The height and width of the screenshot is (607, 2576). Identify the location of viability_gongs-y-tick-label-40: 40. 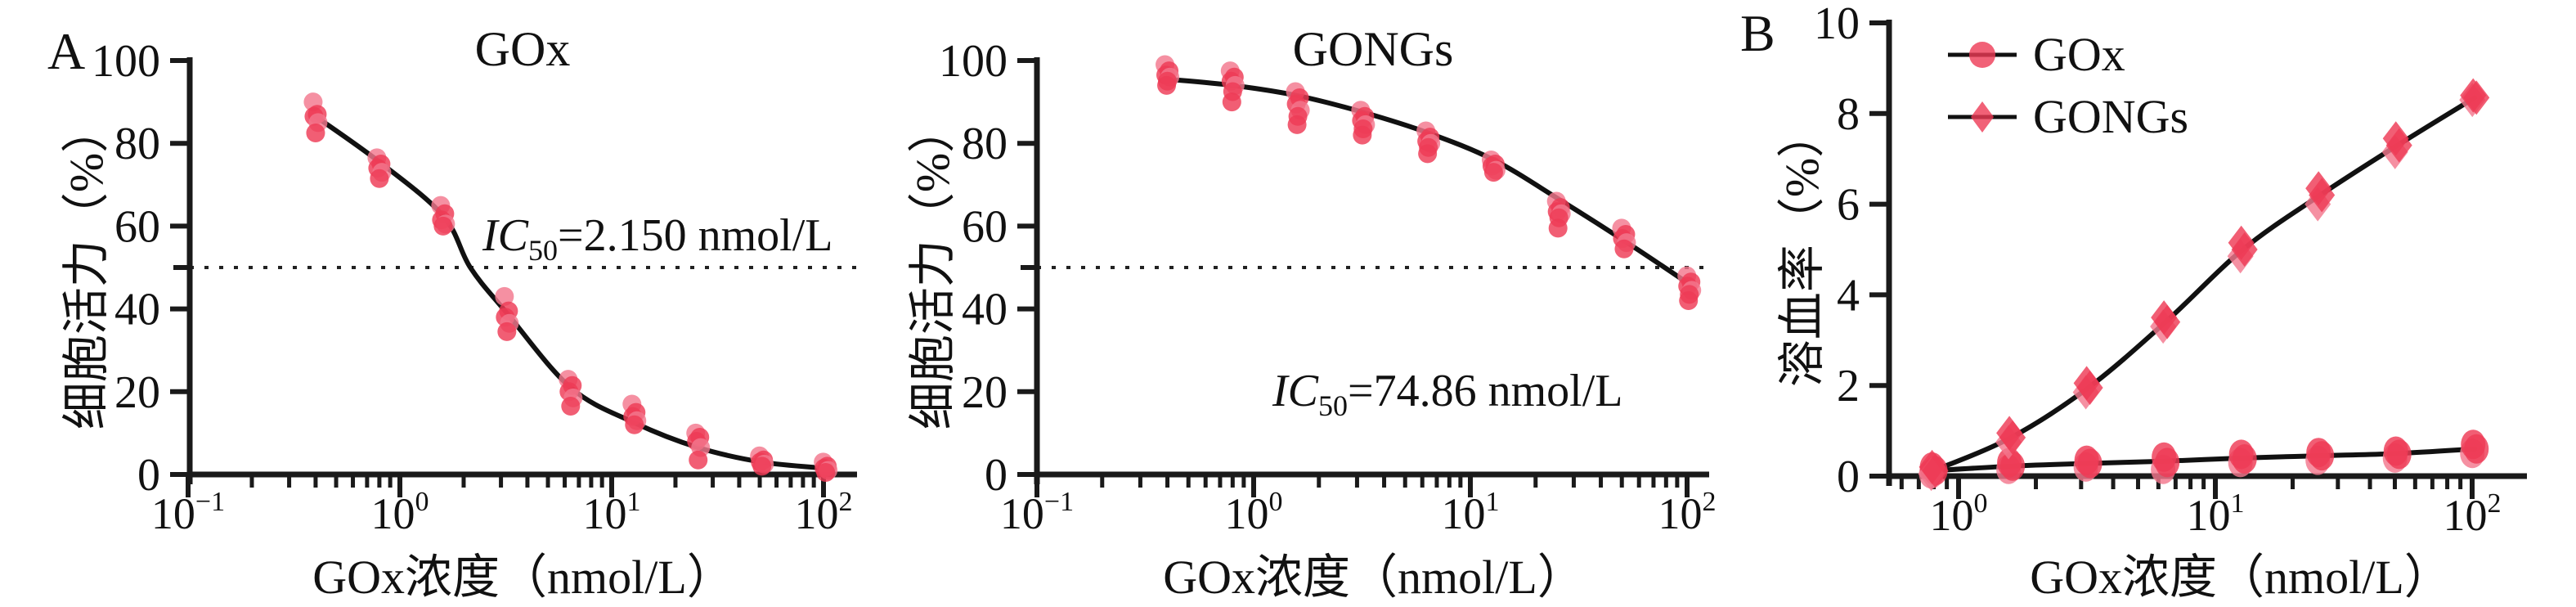
(985, 310).